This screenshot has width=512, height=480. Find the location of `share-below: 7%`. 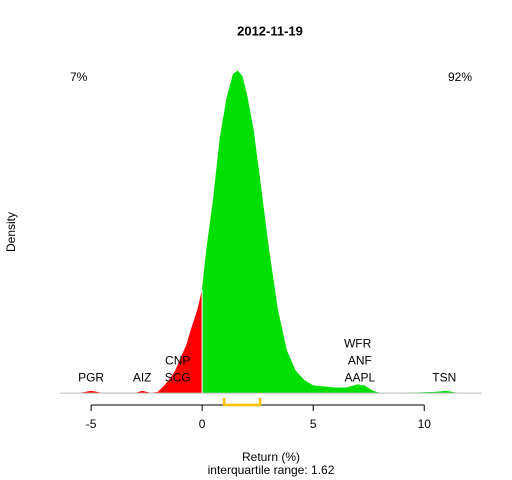

share-below: 7% is located at coordinates (79, 77).